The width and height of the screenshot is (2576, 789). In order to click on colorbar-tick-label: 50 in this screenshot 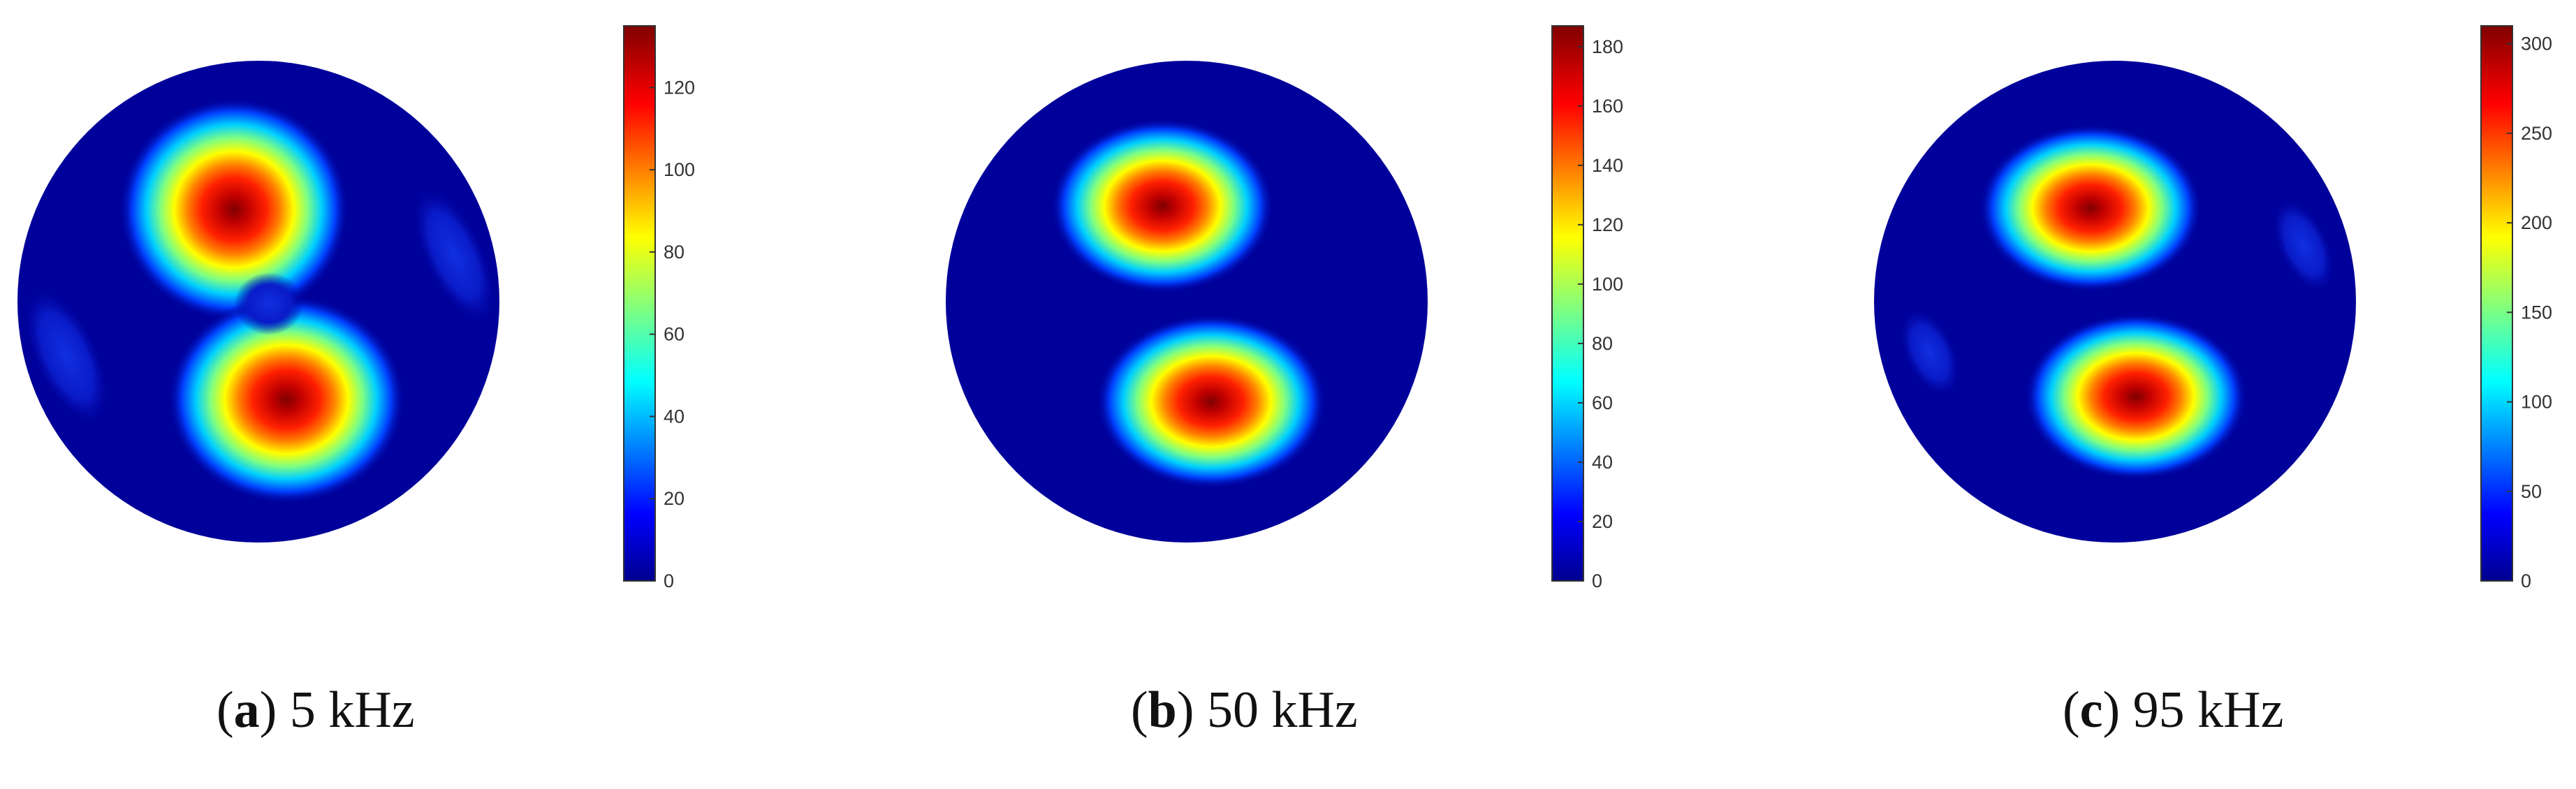, I will do `click(2531, 492)`.